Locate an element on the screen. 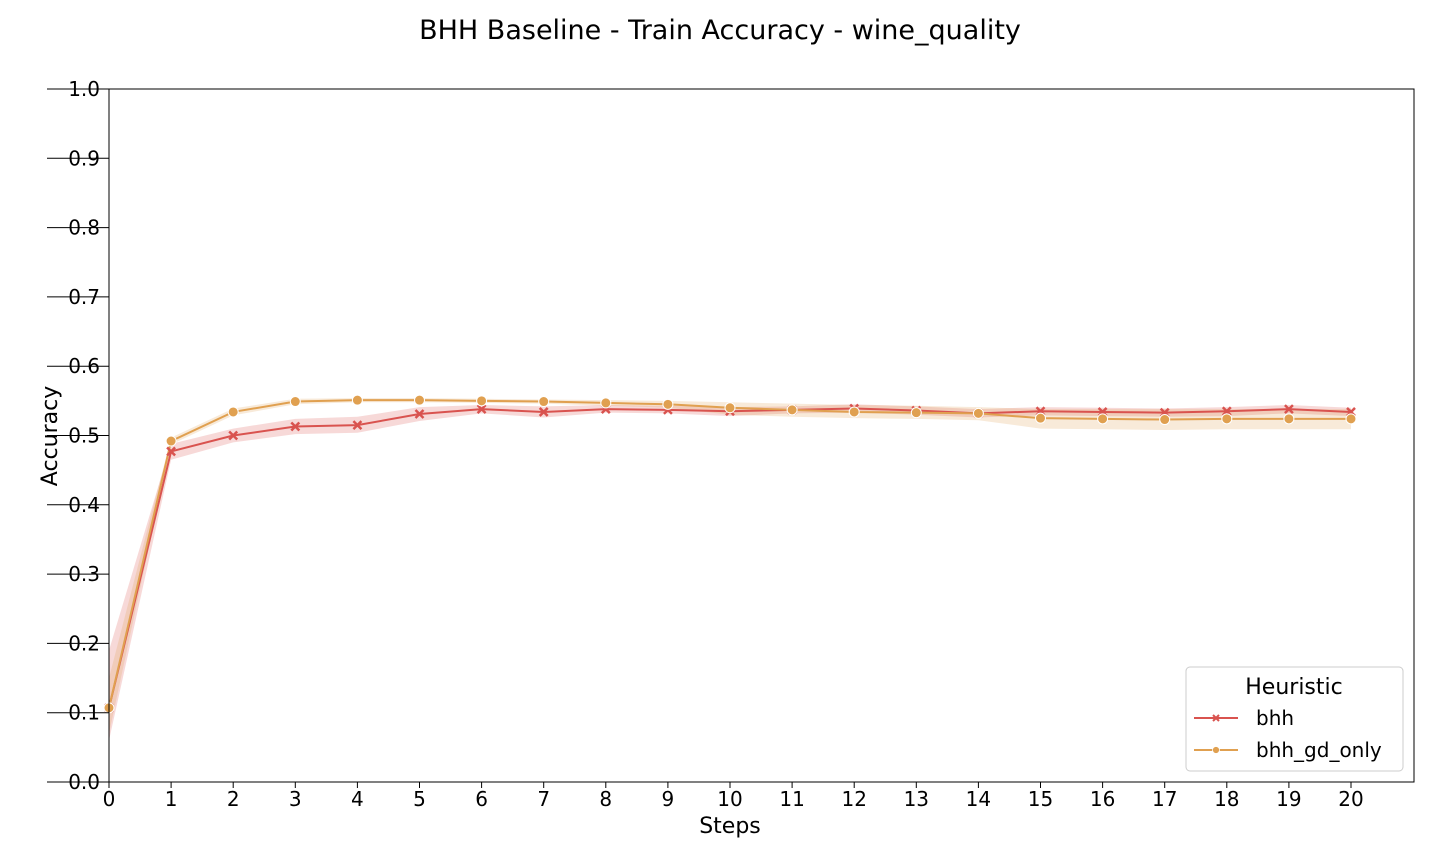 This screenshot has height=864, width=1440. y-axis-title: Accuracy is located at coordinates (50, 436).